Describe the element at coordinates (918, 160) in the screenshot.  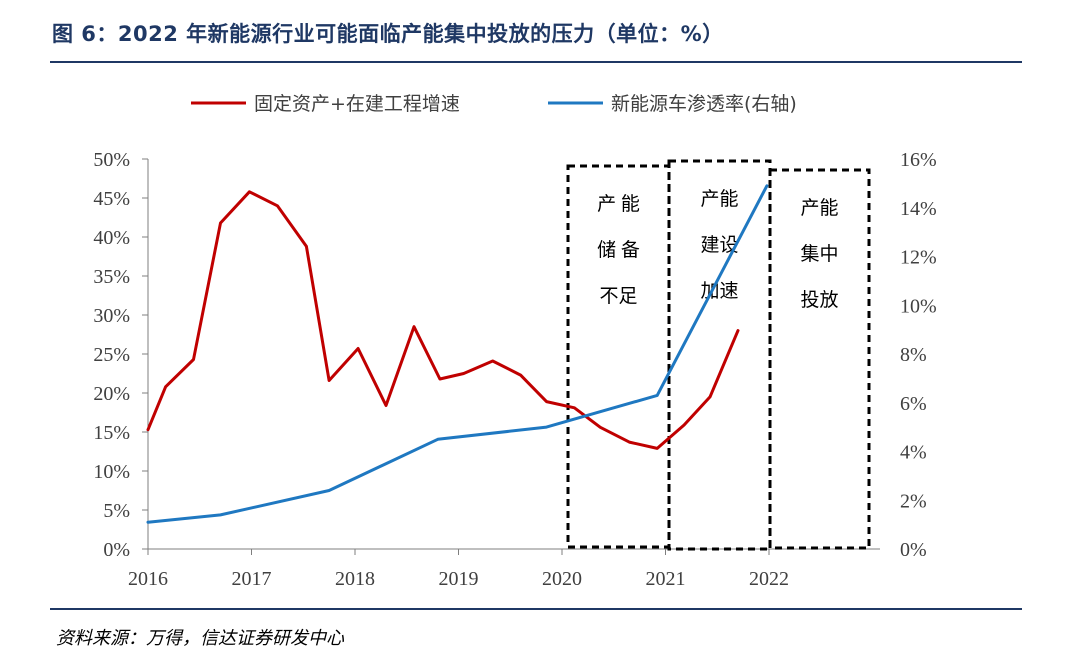
I see `right-tick-label: 16%` at that location.